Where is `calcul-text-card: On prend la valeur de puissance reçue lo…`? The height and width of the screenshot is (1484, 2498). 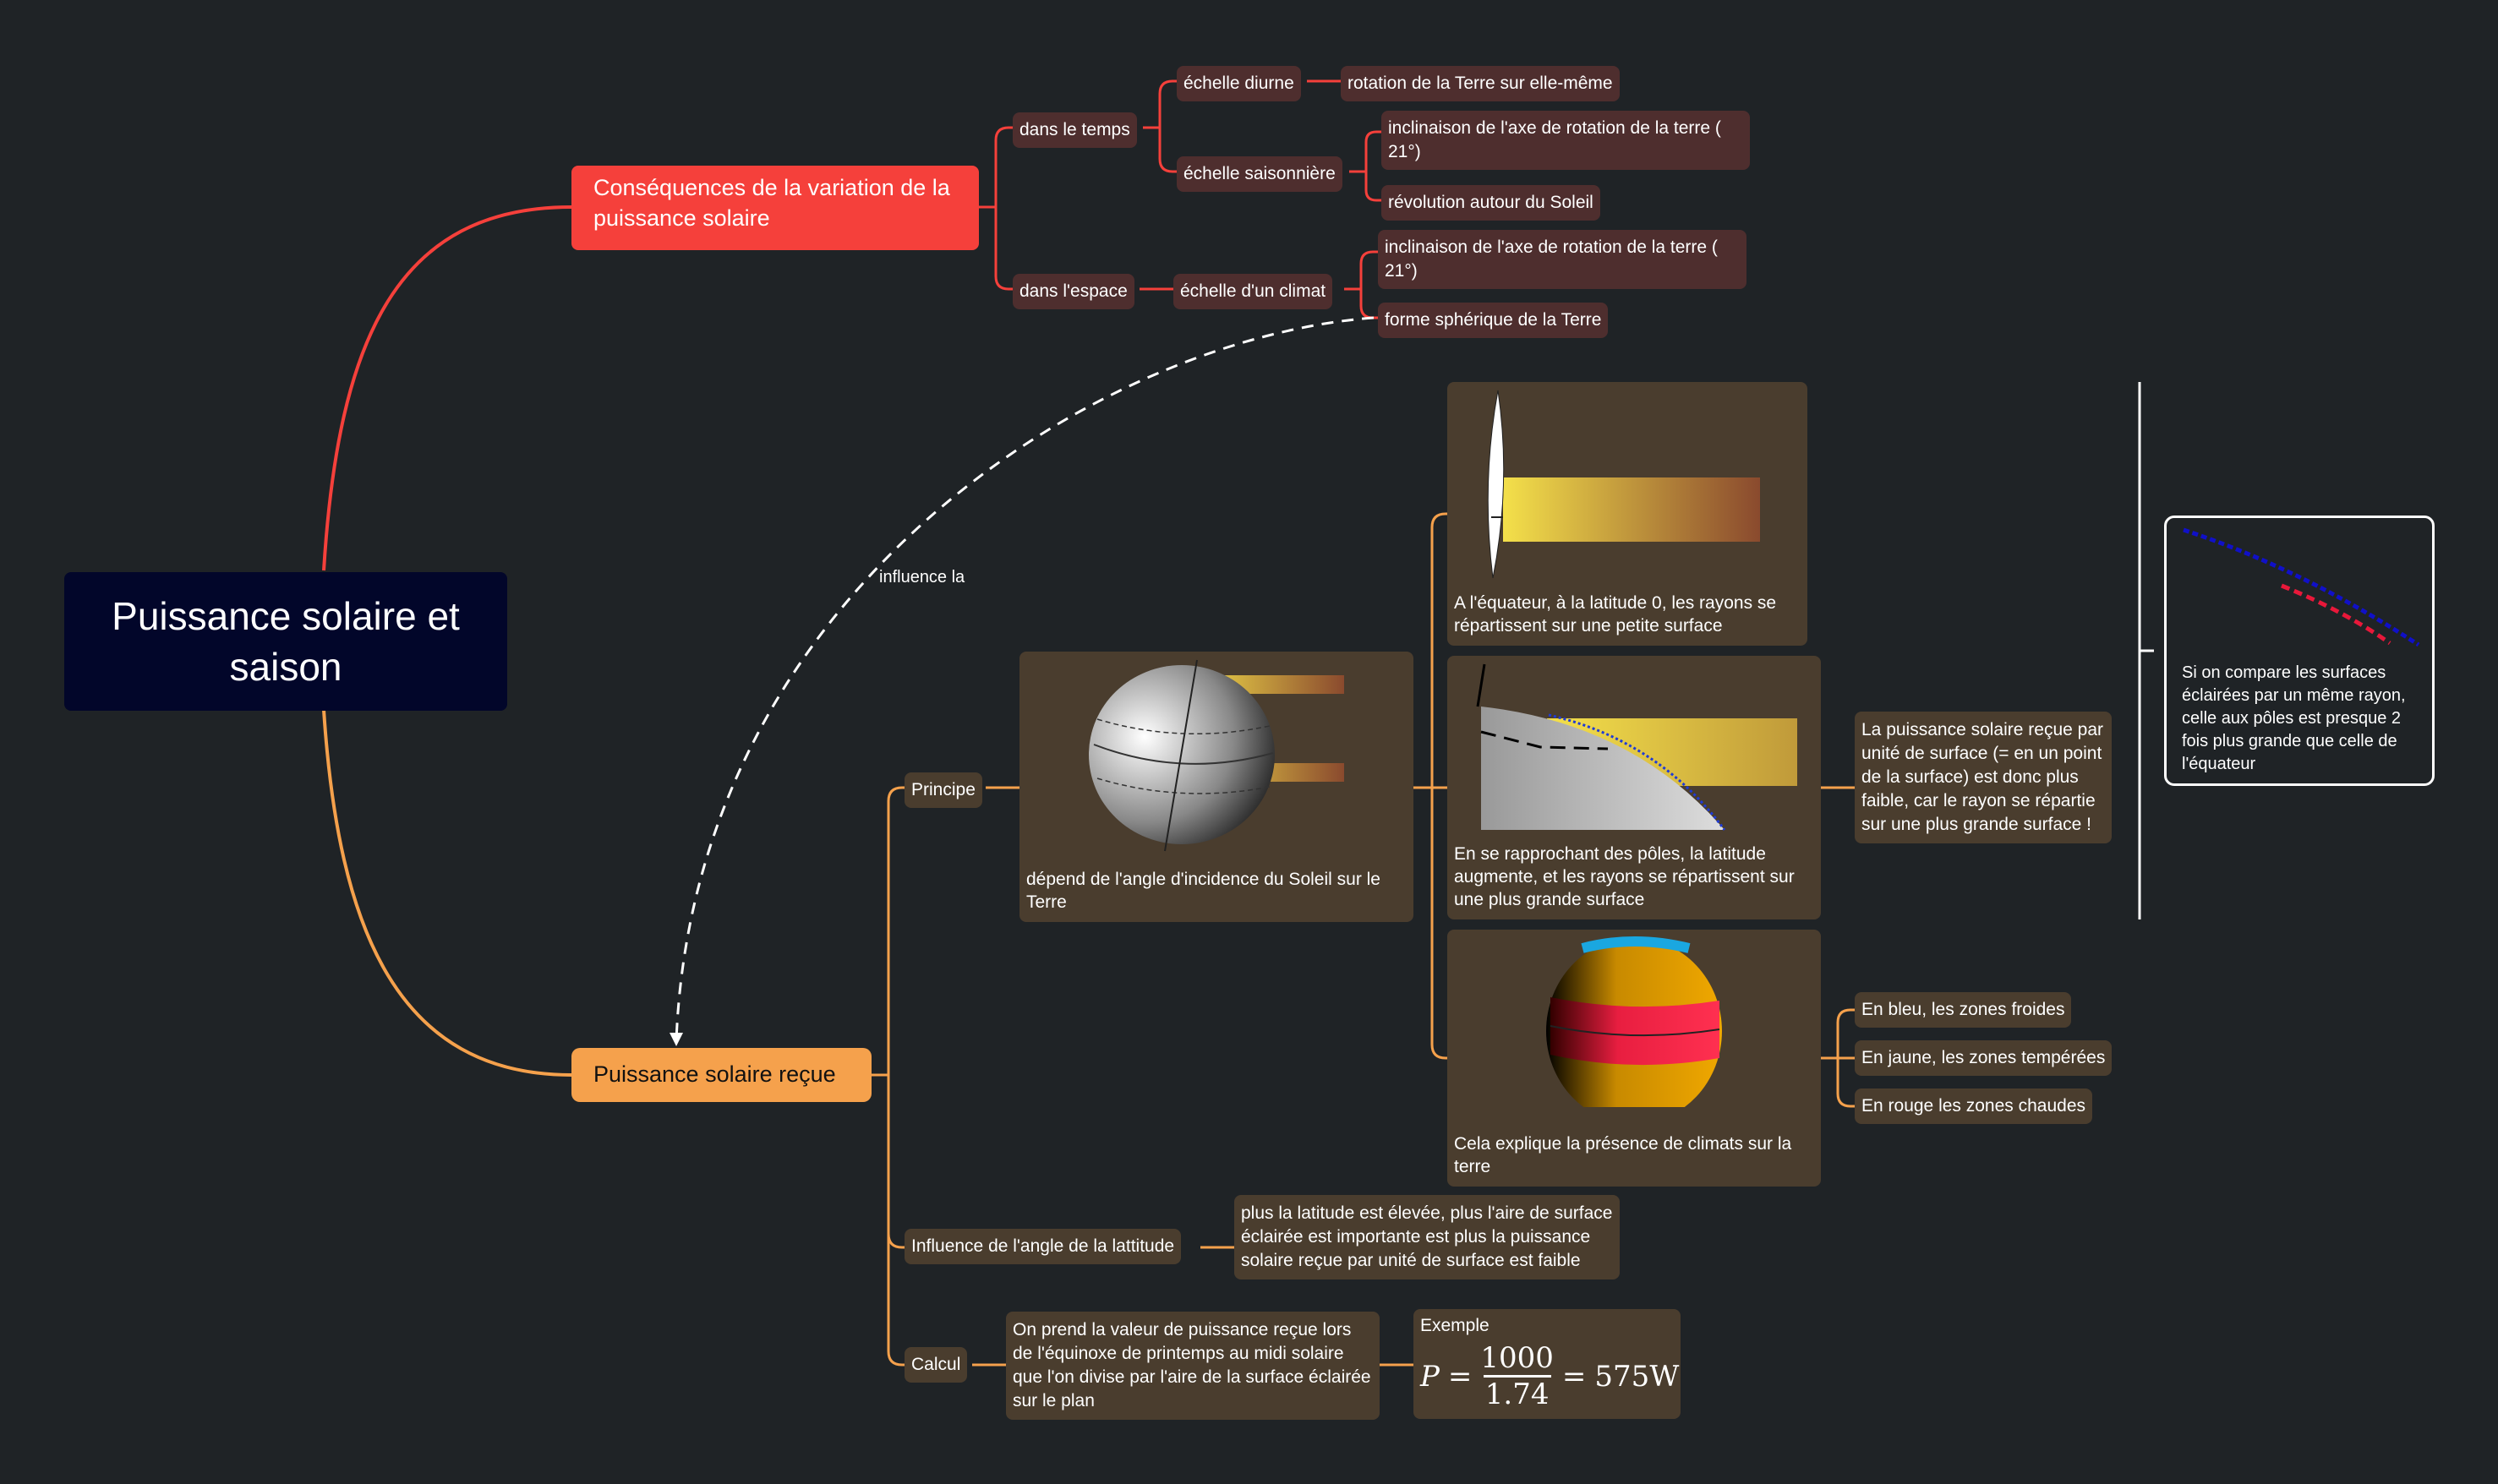
calcul-text-card: On prend la valeur de puissance reçue lo… is located at coordinates (1193, 1366).